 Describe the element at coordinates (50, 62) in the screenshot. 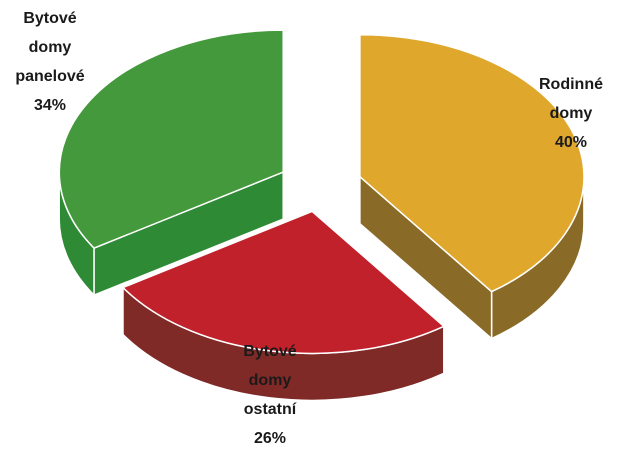

I see `slice-label-bytove-domy-panelove: Bytové domy panelové 34%` at that location.